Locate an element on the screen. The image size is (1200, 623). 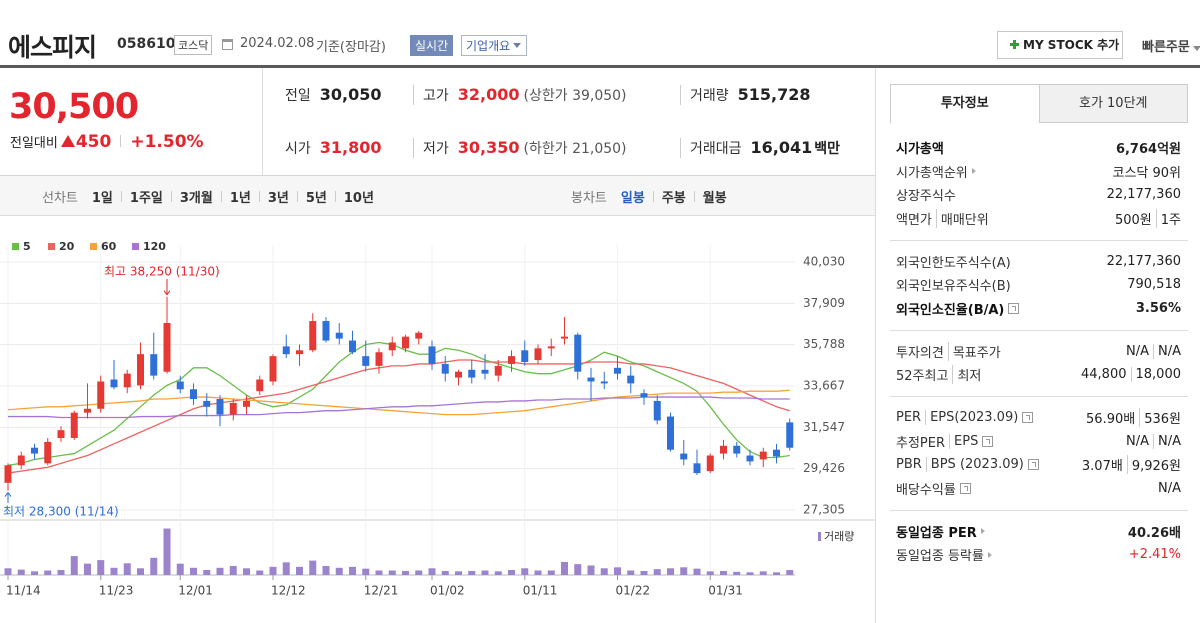
y-tick-label: 35,788 is located at coordinates (824, 344).